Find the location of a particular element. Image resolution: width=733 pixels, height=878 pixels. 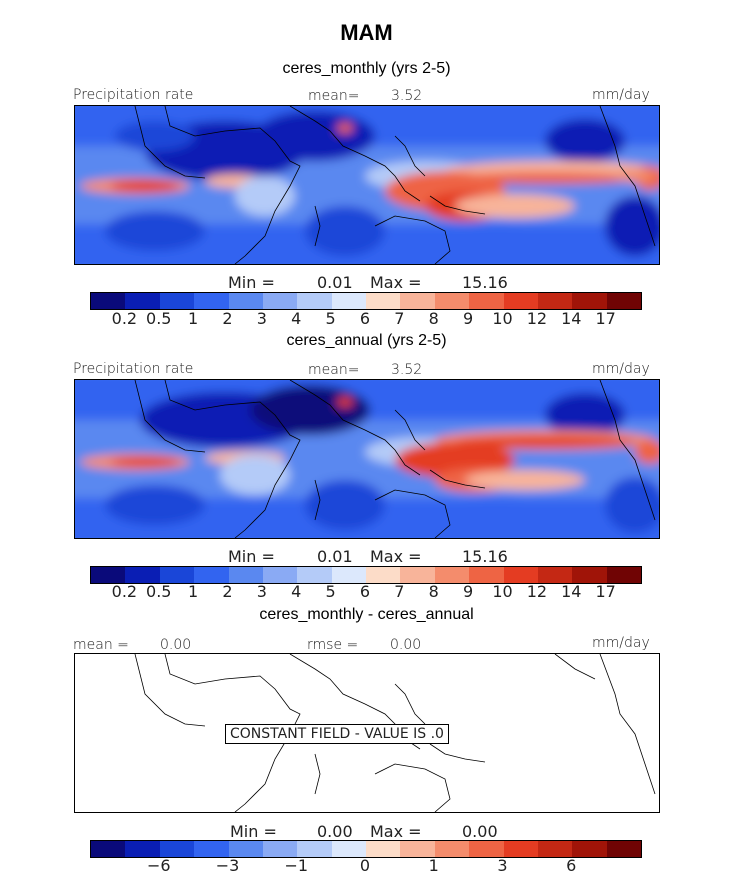

colorbar-tick-label: 0.2 is located at coordinates (124, 318).